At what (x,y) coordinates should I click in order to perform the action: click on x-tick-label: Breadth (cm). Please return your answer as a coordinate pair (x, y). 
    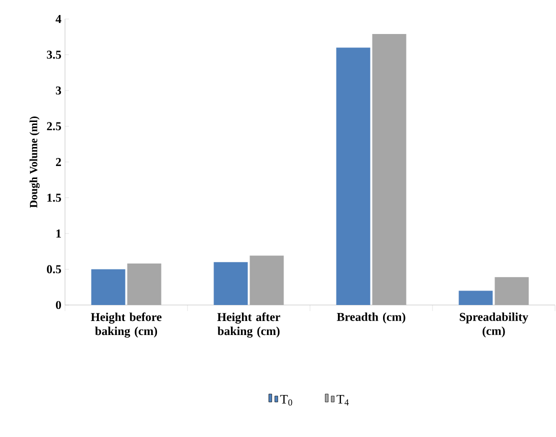
    Looking at the image, I should click on (371, 318).